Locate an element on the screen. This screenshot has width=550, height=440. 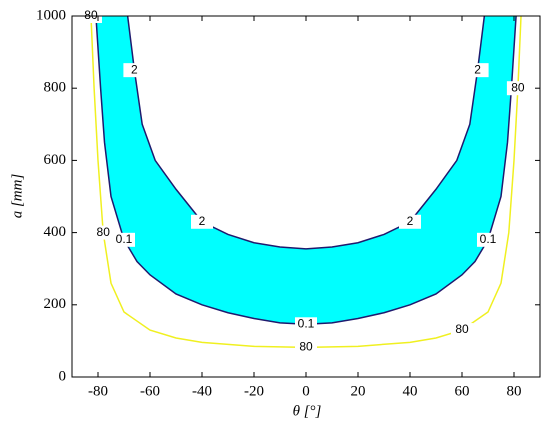
y-tick-label: 600 is located at coordinates (55, 160).